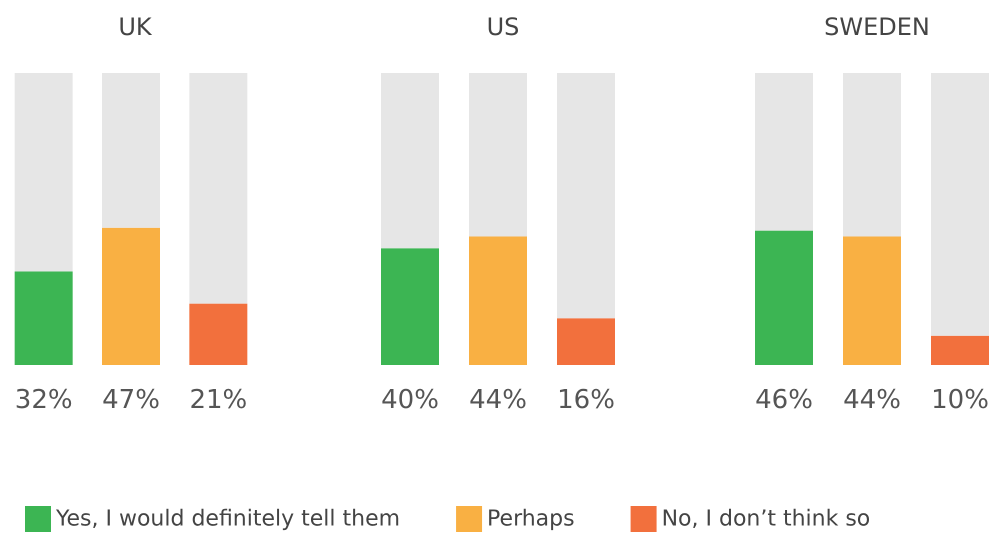  What do you see at coordinates (135, 27) in the screenshot?
I see `chart-title: UK` at bounding box center [135, 27].